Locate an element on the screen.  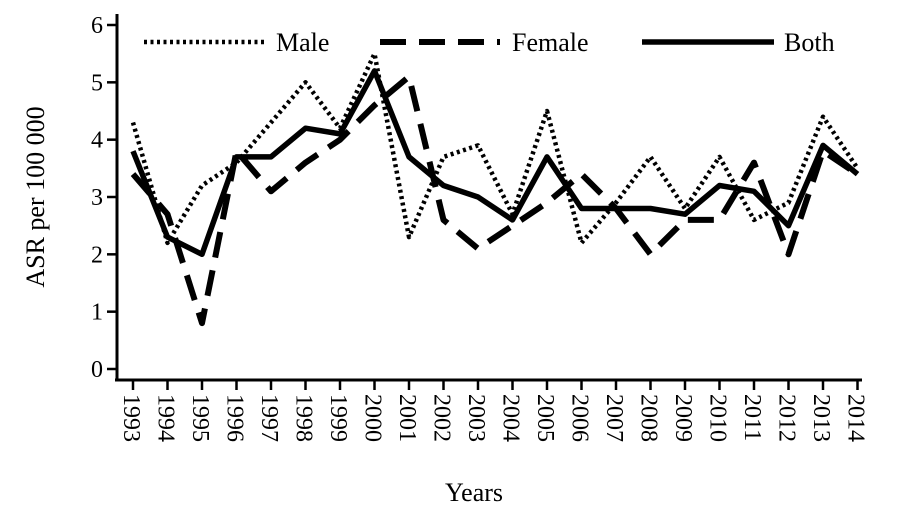
y-axis-label: ASR per 100 000 is located at coordinates (35, 196).